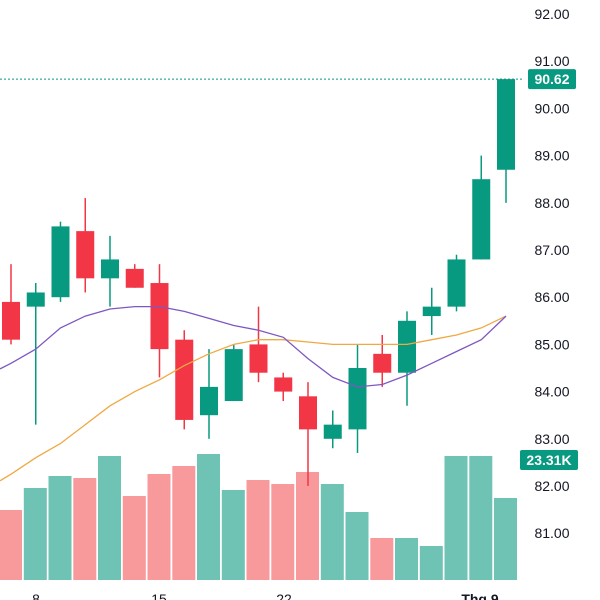 The width and height of the screenshot is (600, 600). I want to click on y-tick-label: 91.00, so click(551, 61).